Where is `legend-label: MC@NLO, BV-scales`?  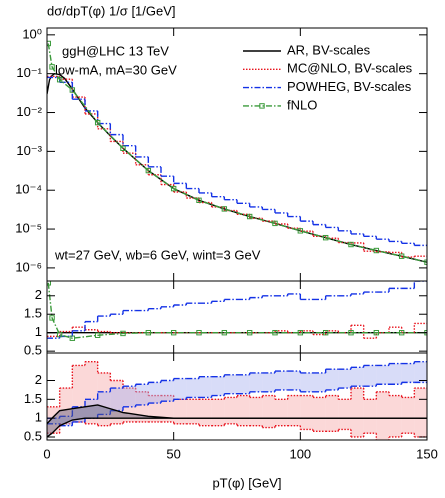
legend-label: MC@NLO, BV-scales is located at coordinates (350, 68).